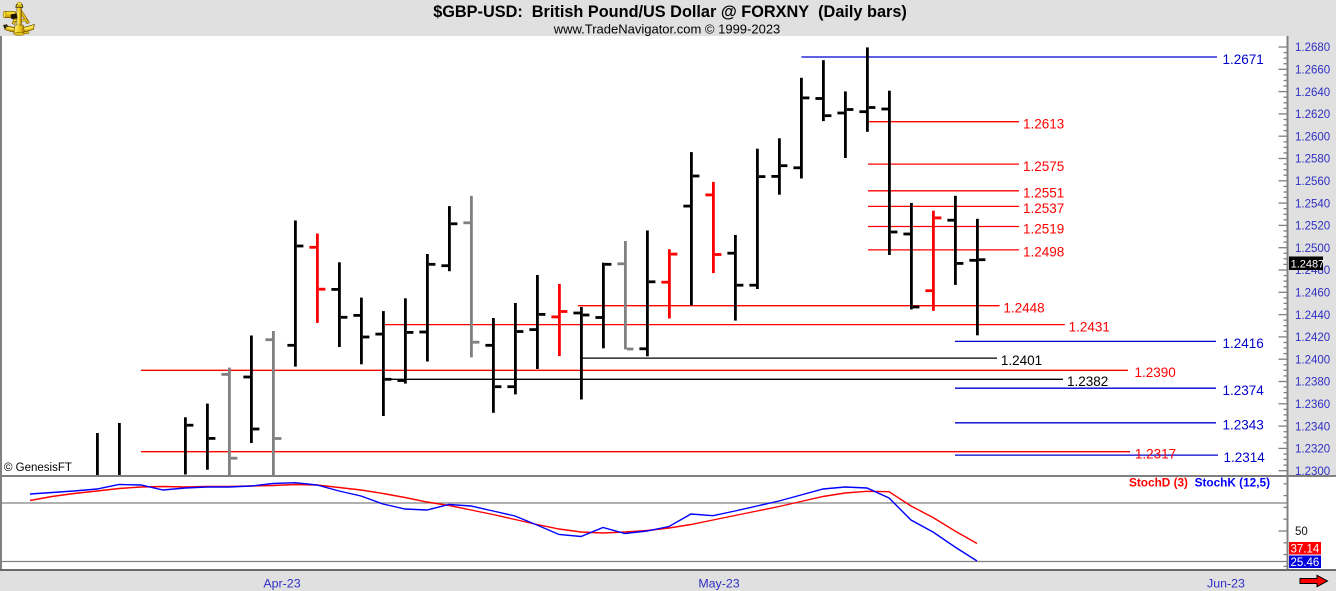 Image resolution: width=1336 pixels, height=591 pixels. I want to click on svg-text: 1.2680, so click(1312, 48).